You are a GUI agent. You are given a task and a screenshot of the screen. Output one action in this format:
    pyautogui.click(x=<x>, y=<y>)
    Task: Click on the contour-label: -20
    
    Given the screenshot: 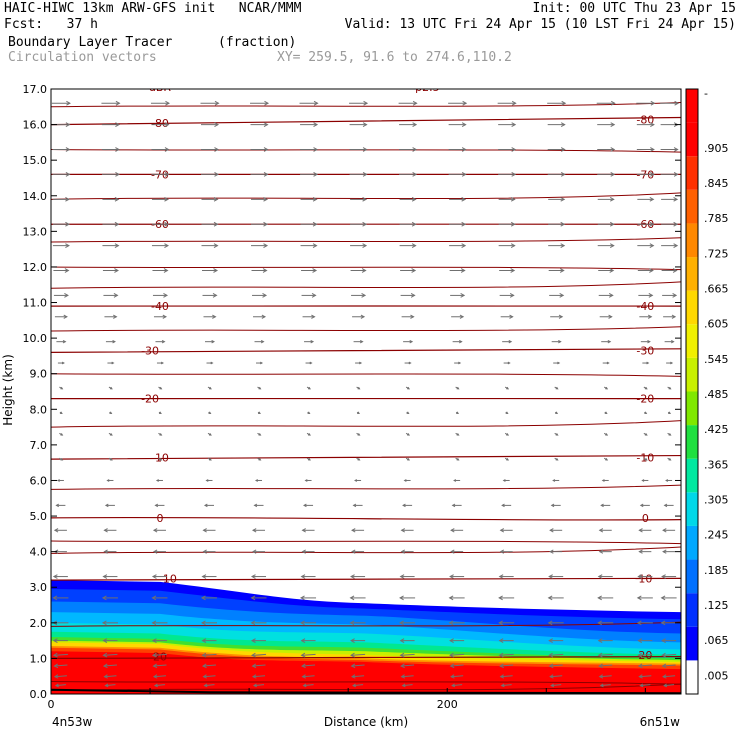 What is the action you would take?
    pyautogui.click(x=150, y=399)
    